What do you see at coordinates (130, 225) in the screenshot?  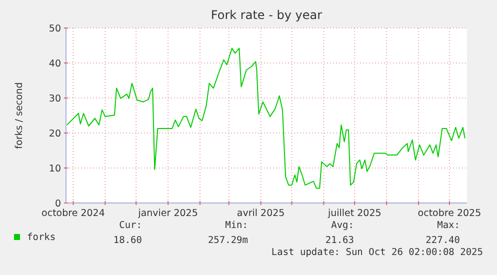 I see `text: Cur:` at bounding box center [130, 225].